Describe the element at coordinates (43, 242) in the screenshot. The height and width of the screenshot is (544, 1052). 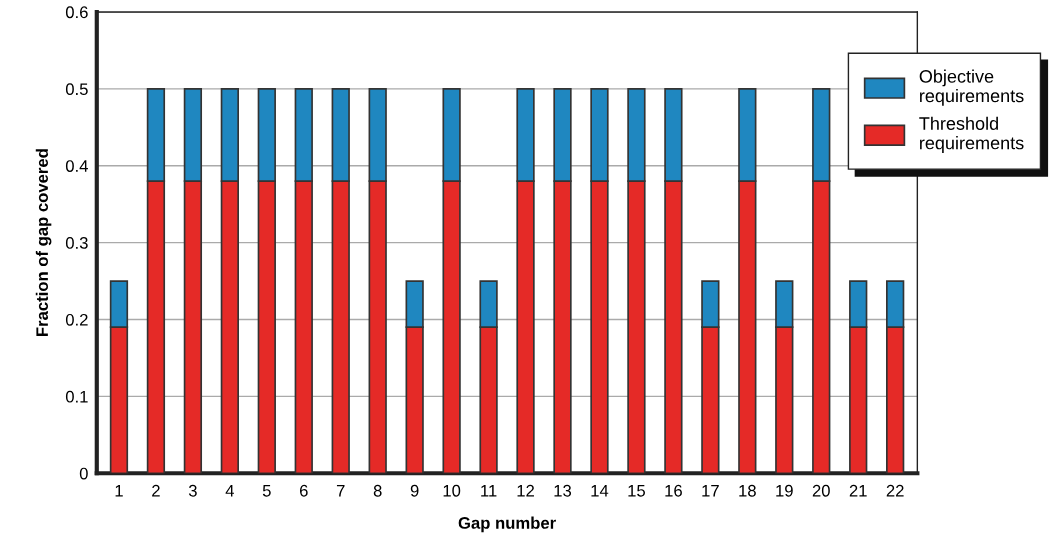
I see `y-axis-title: Fraction of gap covered` at that location.